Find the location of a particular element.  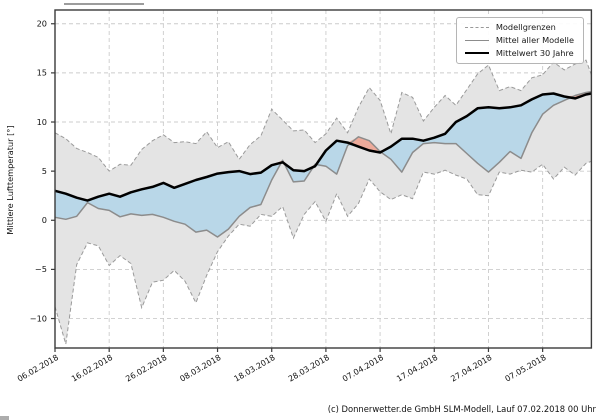

y-tick-label: −5 is located at coordinates (41, 269).